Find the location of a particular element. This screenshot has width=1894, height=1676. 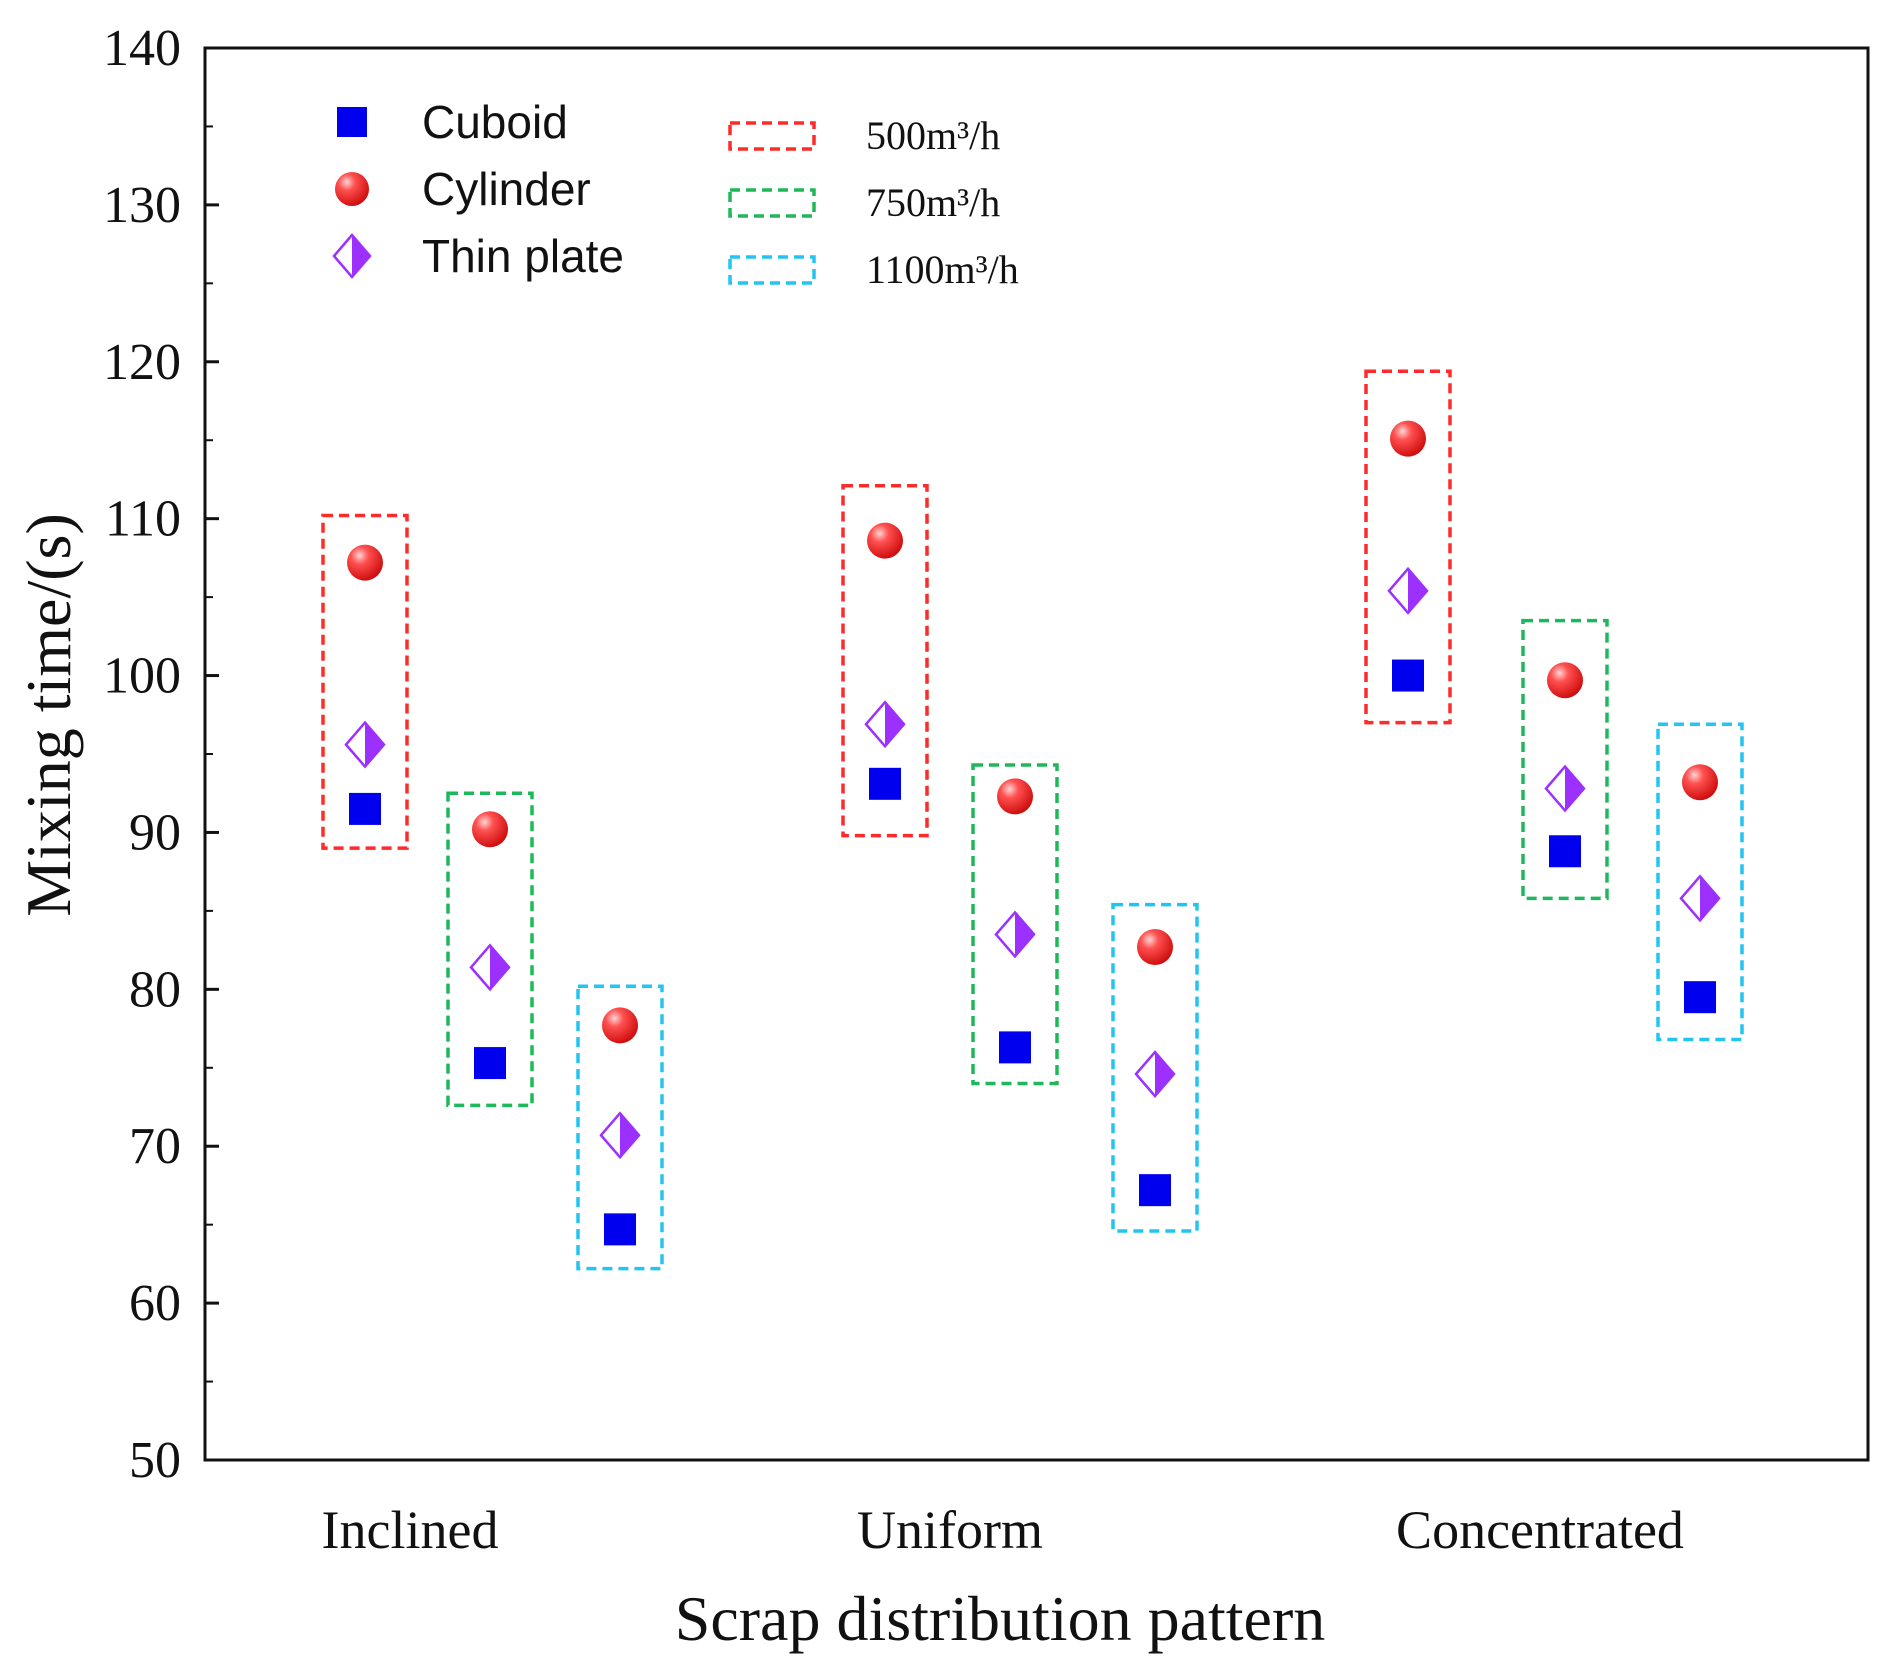

legend-series-label: Cylinder is located at coordinates (506, 189).